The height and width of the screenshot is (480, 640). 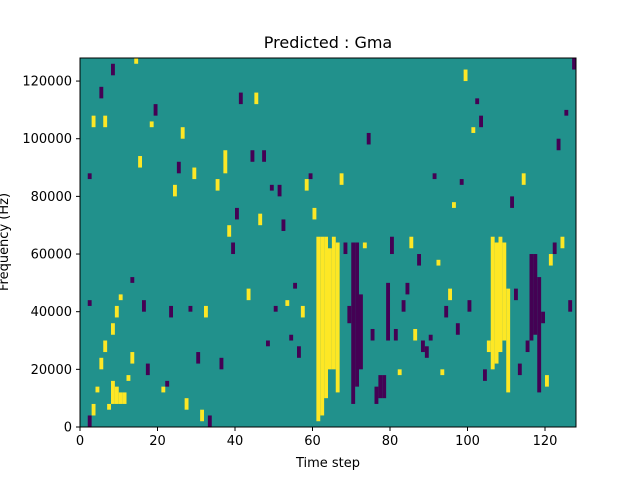 I want to click on x-tick-label-100: 100, so click(x=467, y=441).